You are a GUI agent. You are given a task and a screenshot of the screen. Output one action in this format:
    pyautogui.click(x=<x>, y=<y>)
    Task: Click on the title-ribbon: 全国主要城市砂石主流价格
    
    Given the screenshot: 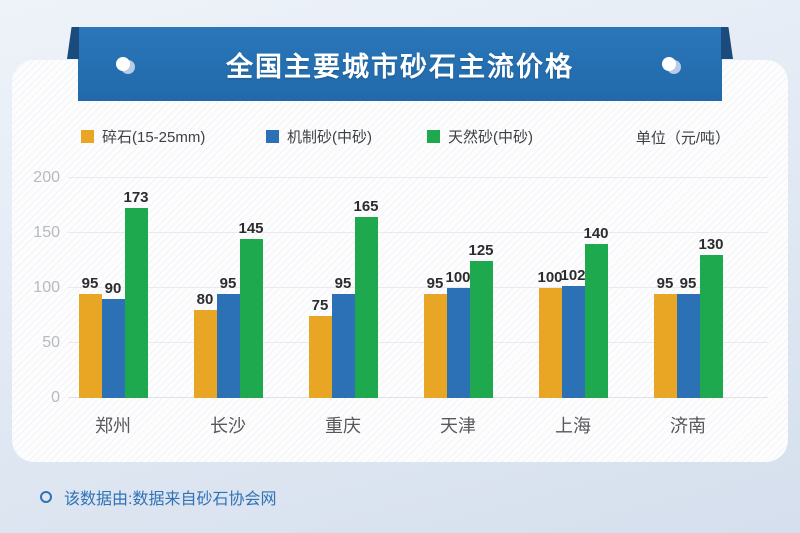 What is the action you would take?
    pyautogui.click(x=400, y=64)
    